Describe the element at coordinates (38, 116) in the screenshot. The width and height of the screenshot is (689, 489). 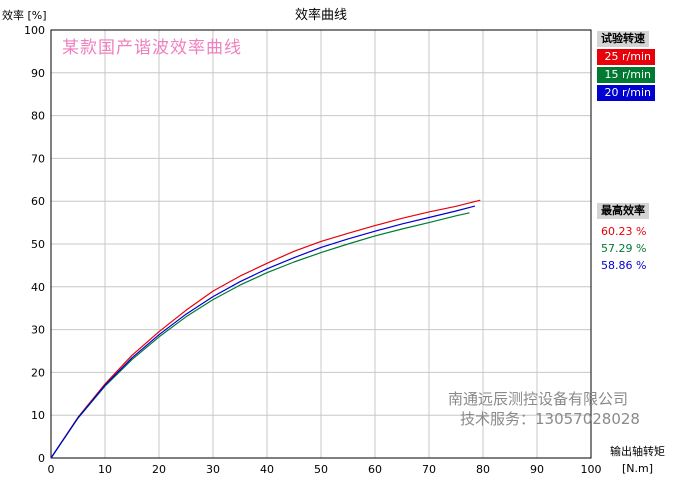
I see `y-tick-label: 80` at that location.